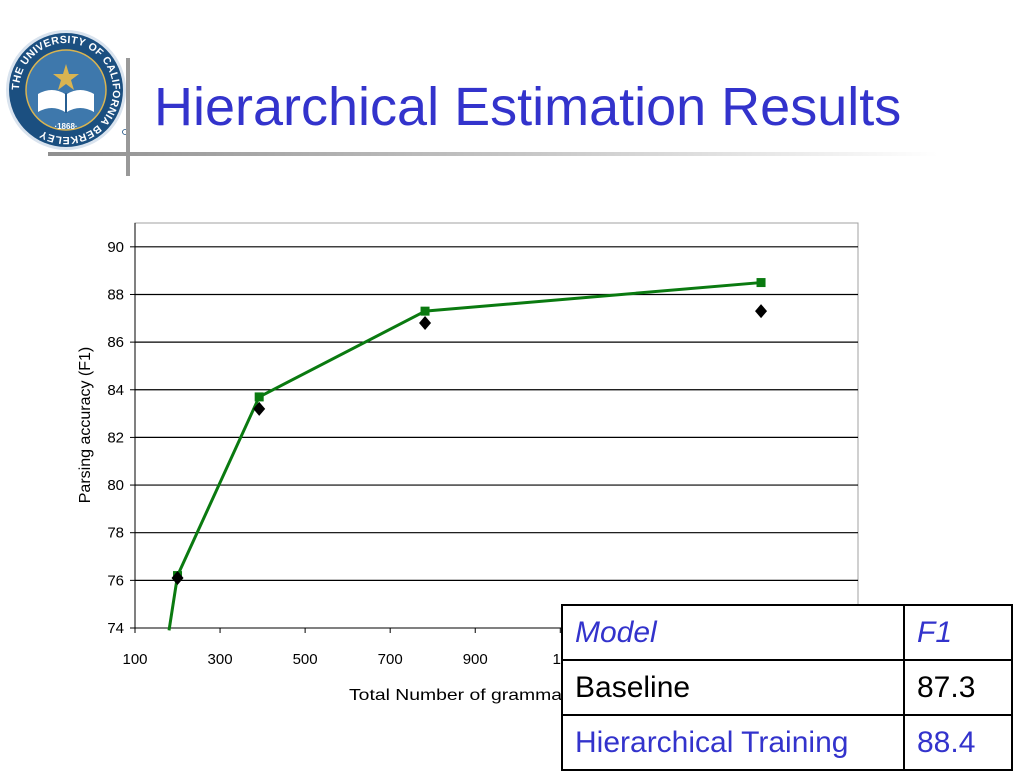  What do you see at coordinates (455, 695) in the screenshot?
I see `x-axis-label: Total Number of gramma` at bounding box center [455, 695].